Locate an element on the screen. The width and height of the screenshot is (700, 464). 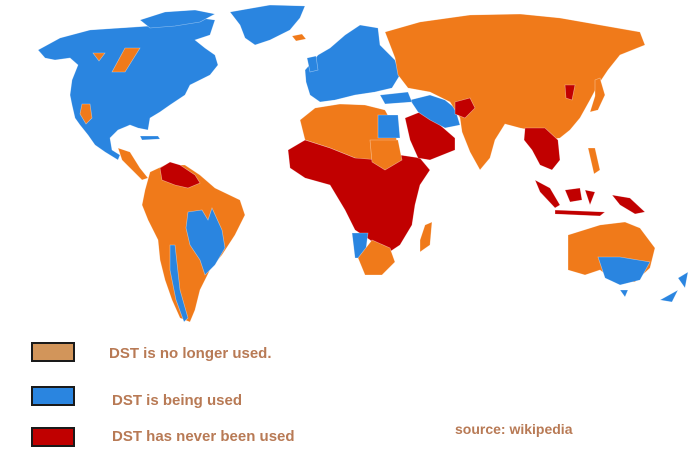
region-iran is located at coordinates (435, 111).